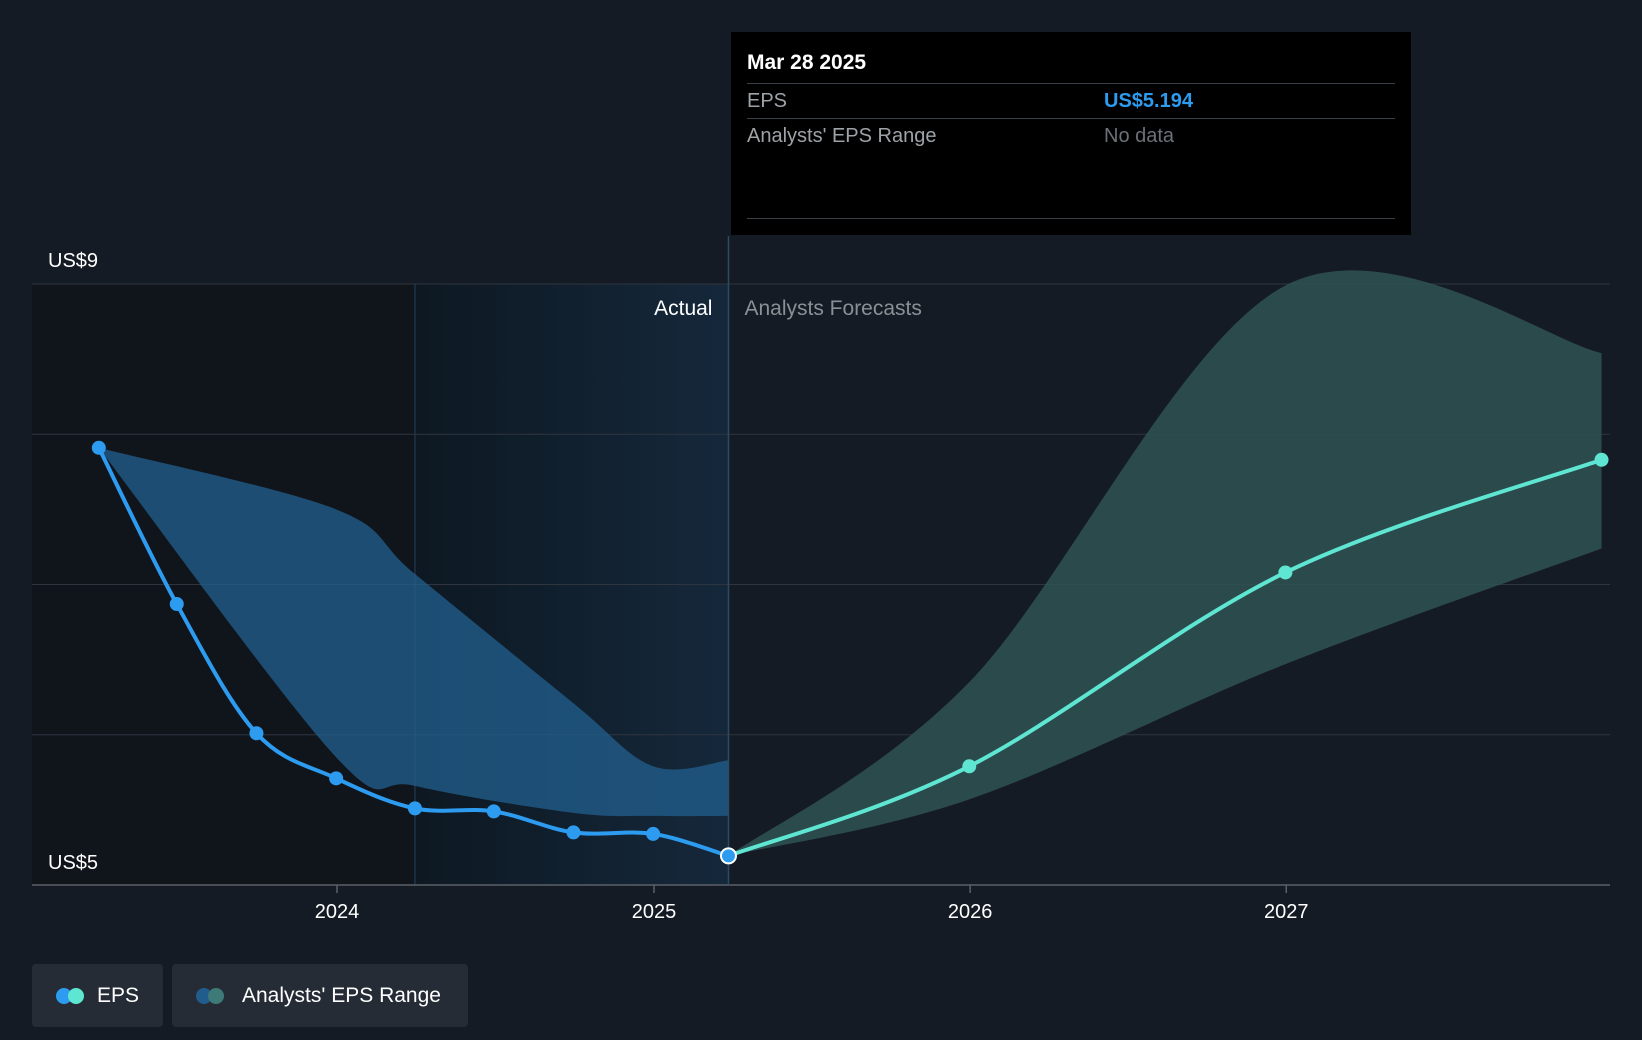  What do you see at coordinates (1139, 135) in the screenshot?
I see `tooltip-range-value: No data` at bounding box center [1139, 135].